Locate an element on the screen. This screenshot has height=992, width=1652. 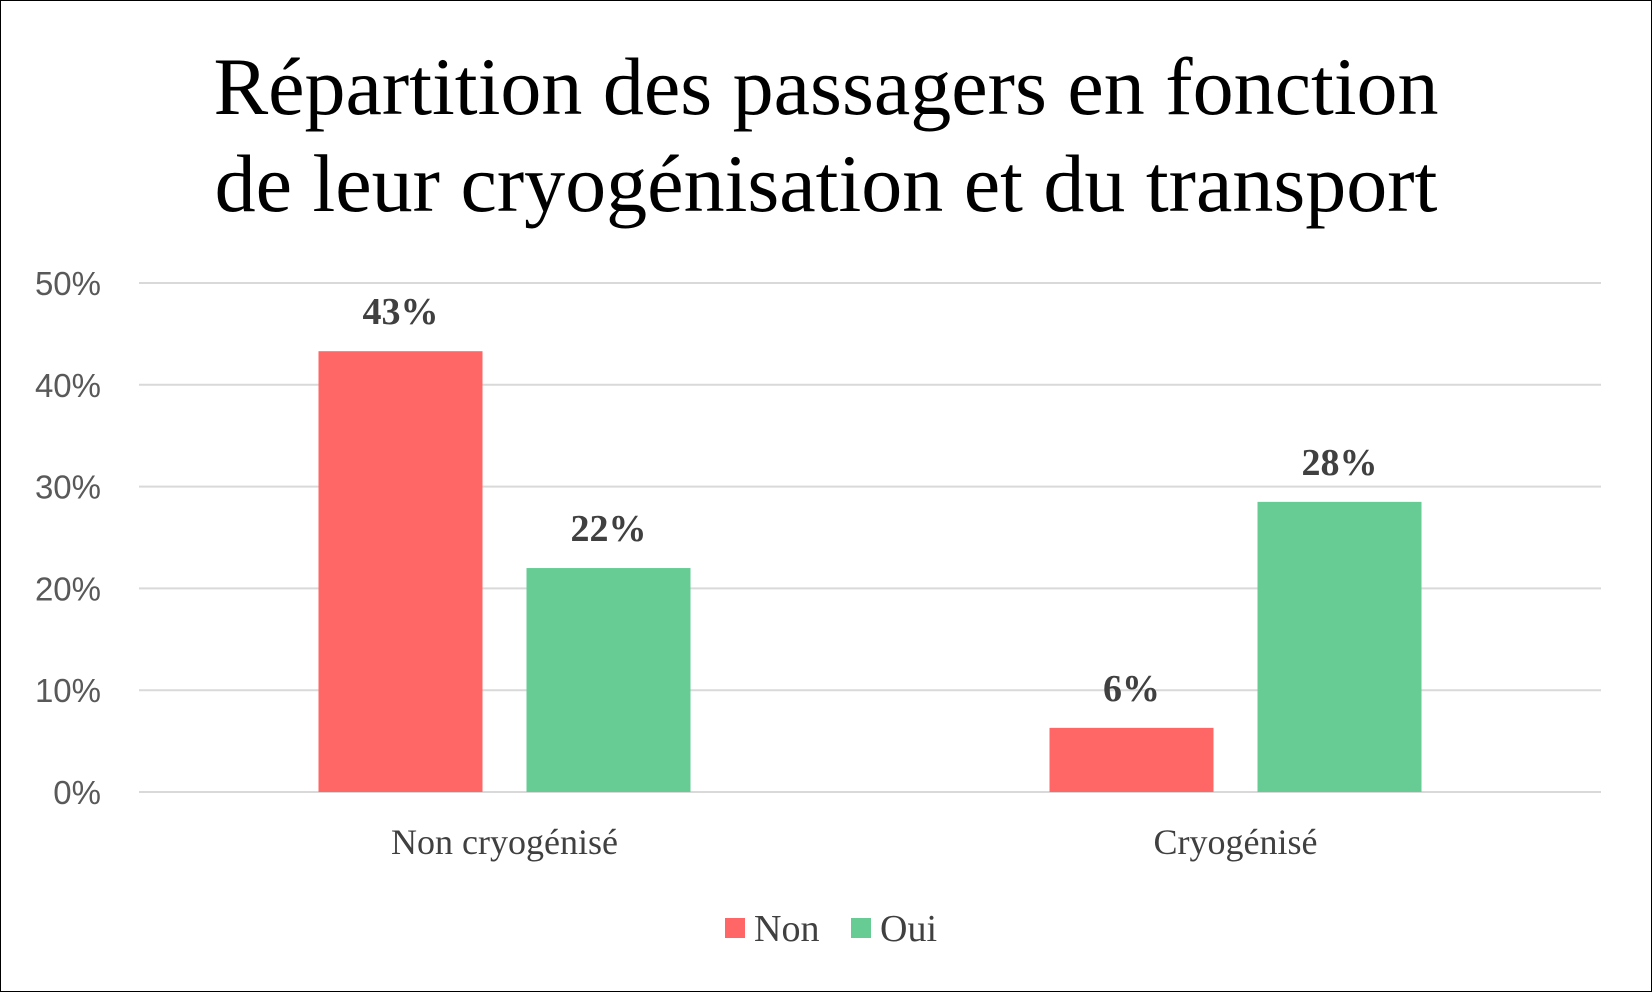
legend: Non Oui is located at coordinates (831, 929).